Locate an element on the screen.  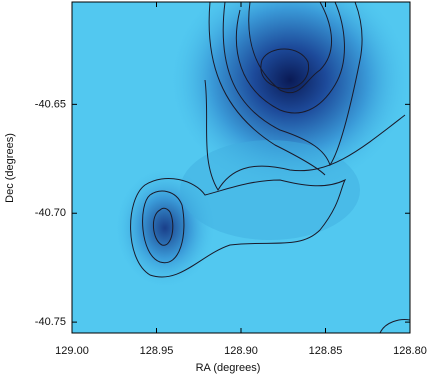
x-tick-label: 128.95 is located at coordinates (157, 351).